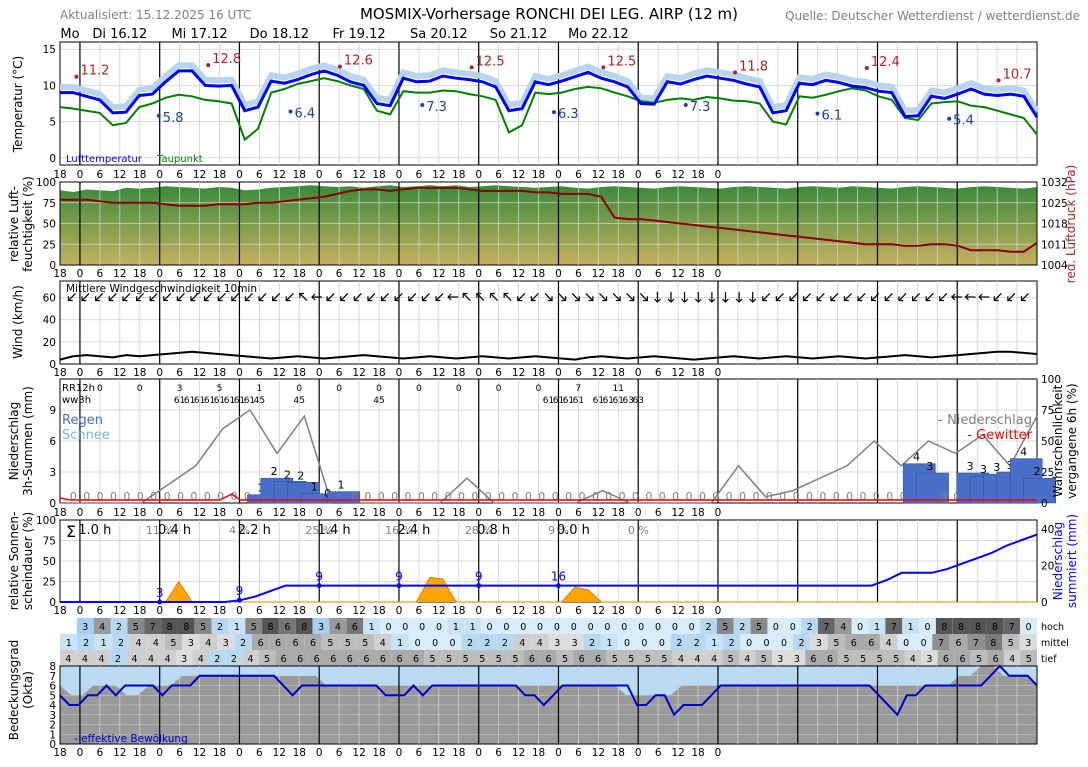 This screenshot has width=1088, height=767. What do you see at coordinates (637, 401) in the screenshot?
I see `ww3h-value: 63` at bounding box center [637, 401].